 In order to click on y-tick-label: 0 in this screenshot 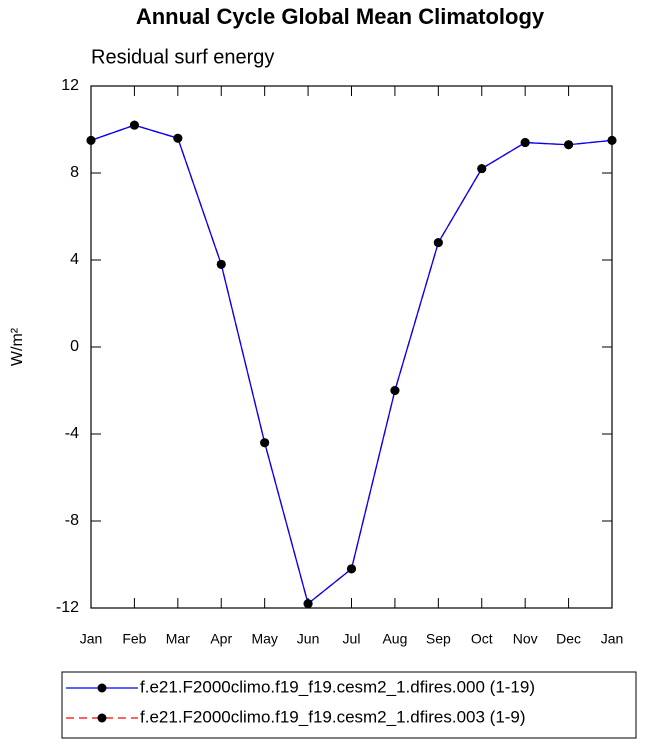, I will do `click(74, 346)`.